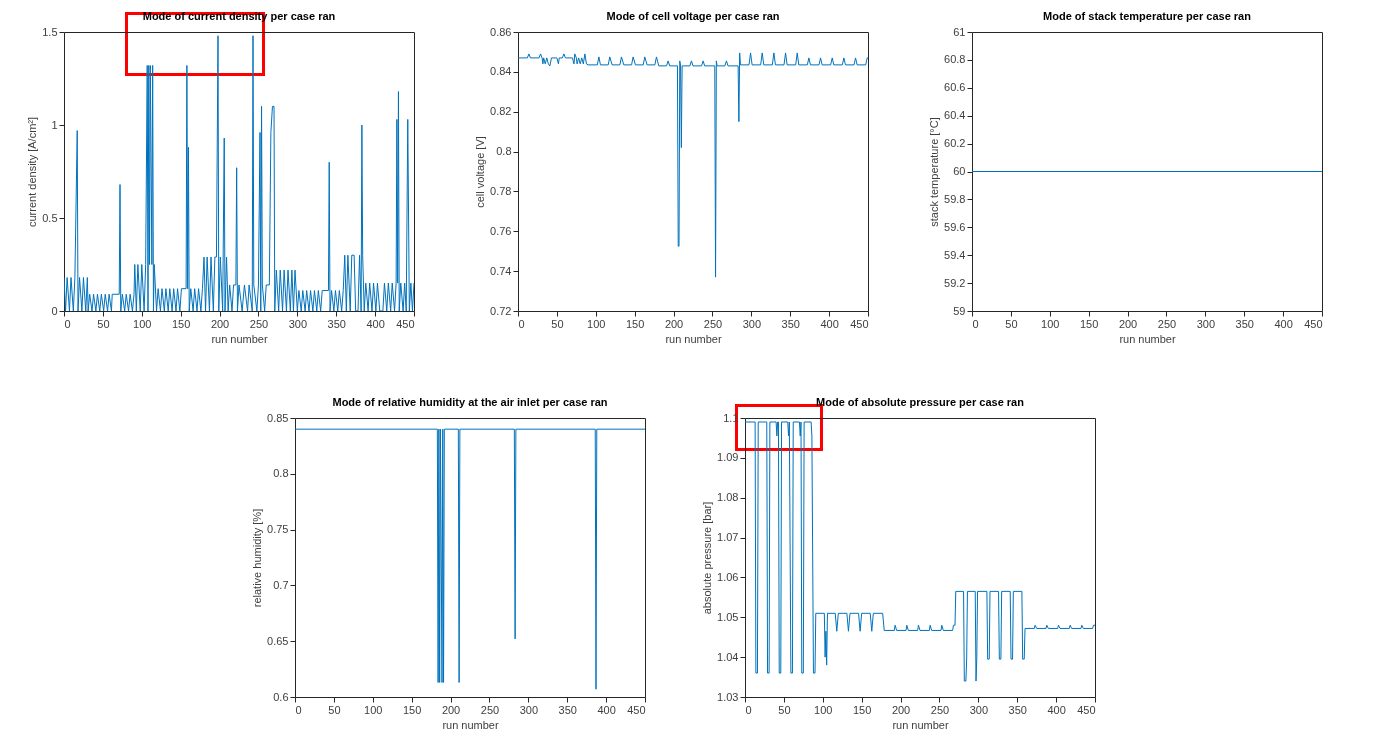 The image size is (1373, 731). Describe the element at coordinates (54, 124) in the screenshot. I see `y-tick-label: 1` at that location.